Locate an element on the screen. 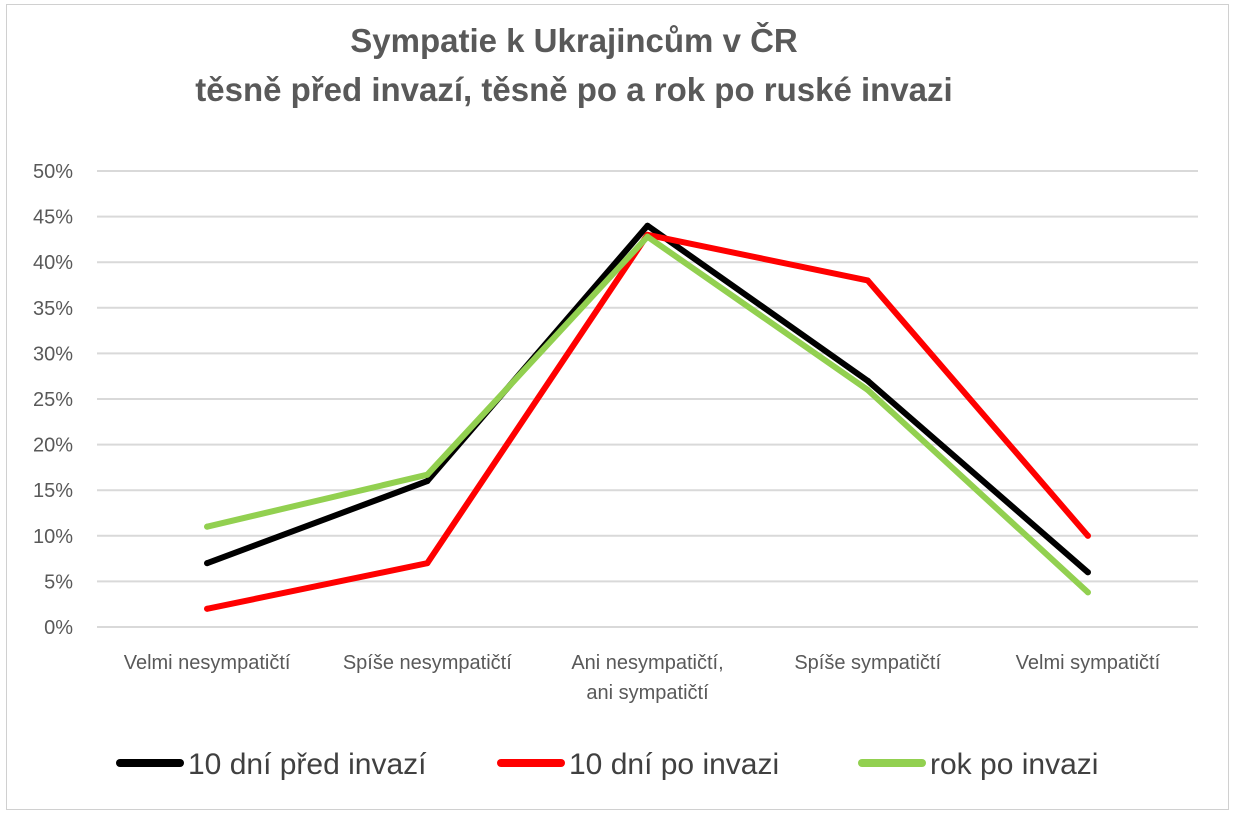 Image resolution: width=1237 pixels, height=817 pixels. x-category-label: Ani nesympatičtí, is located at coordinates (647, 663).